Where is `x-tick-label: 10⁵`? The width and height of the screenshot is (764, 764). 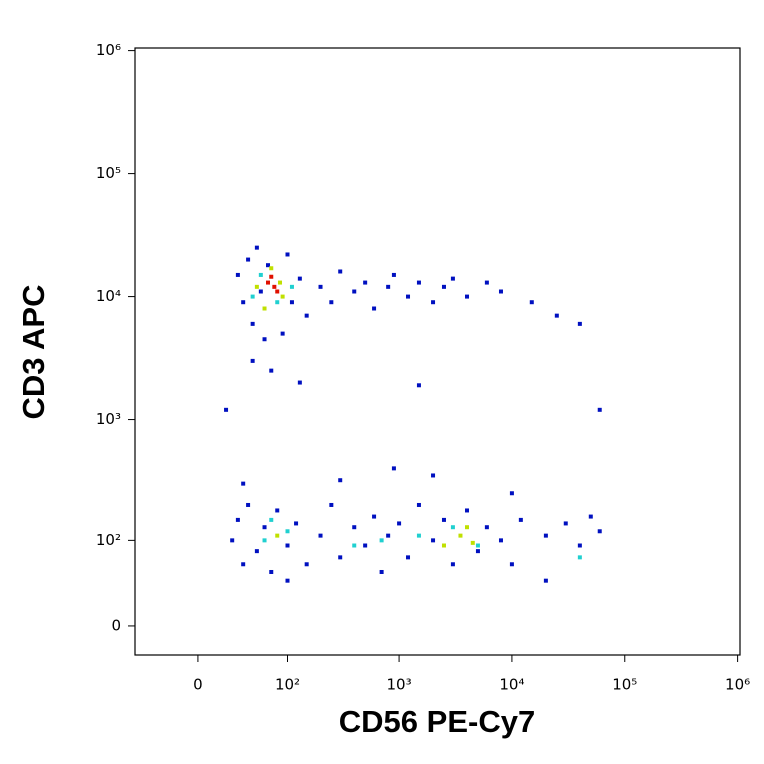
x-tick-label: 10⁵ is located at coordinates (624, 685).